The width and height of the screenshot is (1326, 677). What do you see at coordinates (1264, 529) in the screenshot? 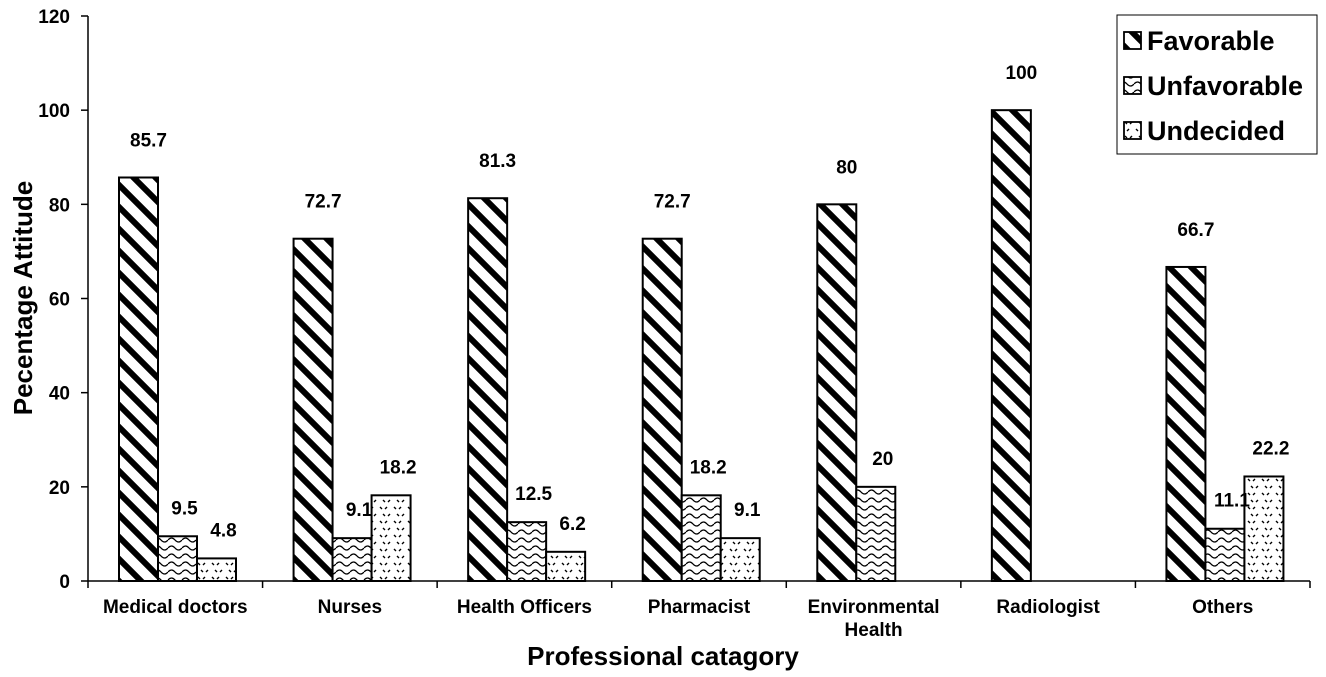
I see `bar-undecided-others` at bounding box center [1264, 529].